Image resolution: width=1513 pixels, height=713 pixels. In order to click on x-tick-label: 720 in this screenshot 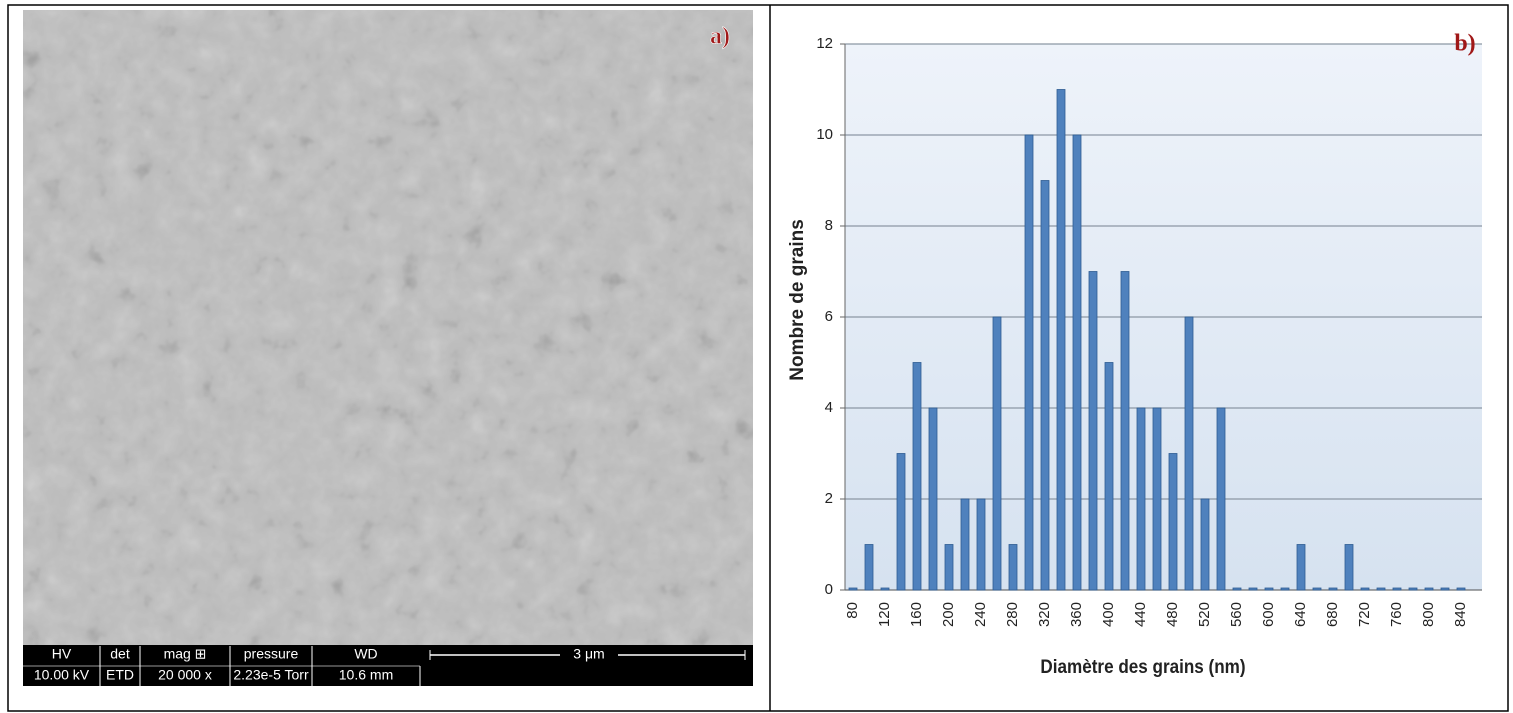, I will do `click(1364, 614)`.